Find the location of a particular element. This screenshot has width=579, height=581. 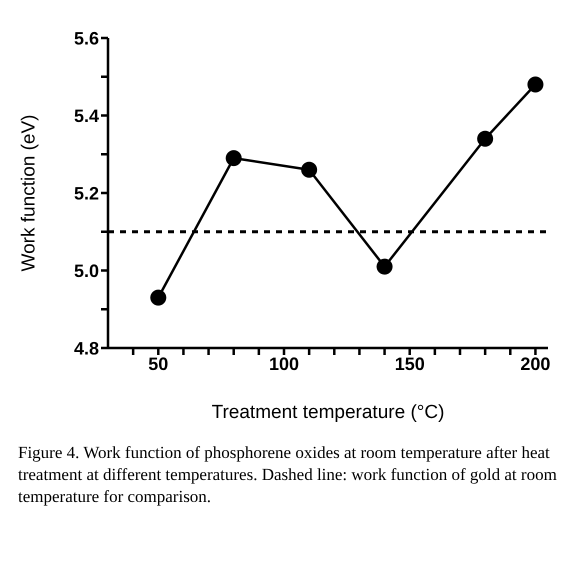

caption: Figure 4. Work function of phosphorene oxides at room temperature after heat treatment at different temperatures. Dashed line: work function of gold at room temperature for comparison. is located at coordinates (288, 475).